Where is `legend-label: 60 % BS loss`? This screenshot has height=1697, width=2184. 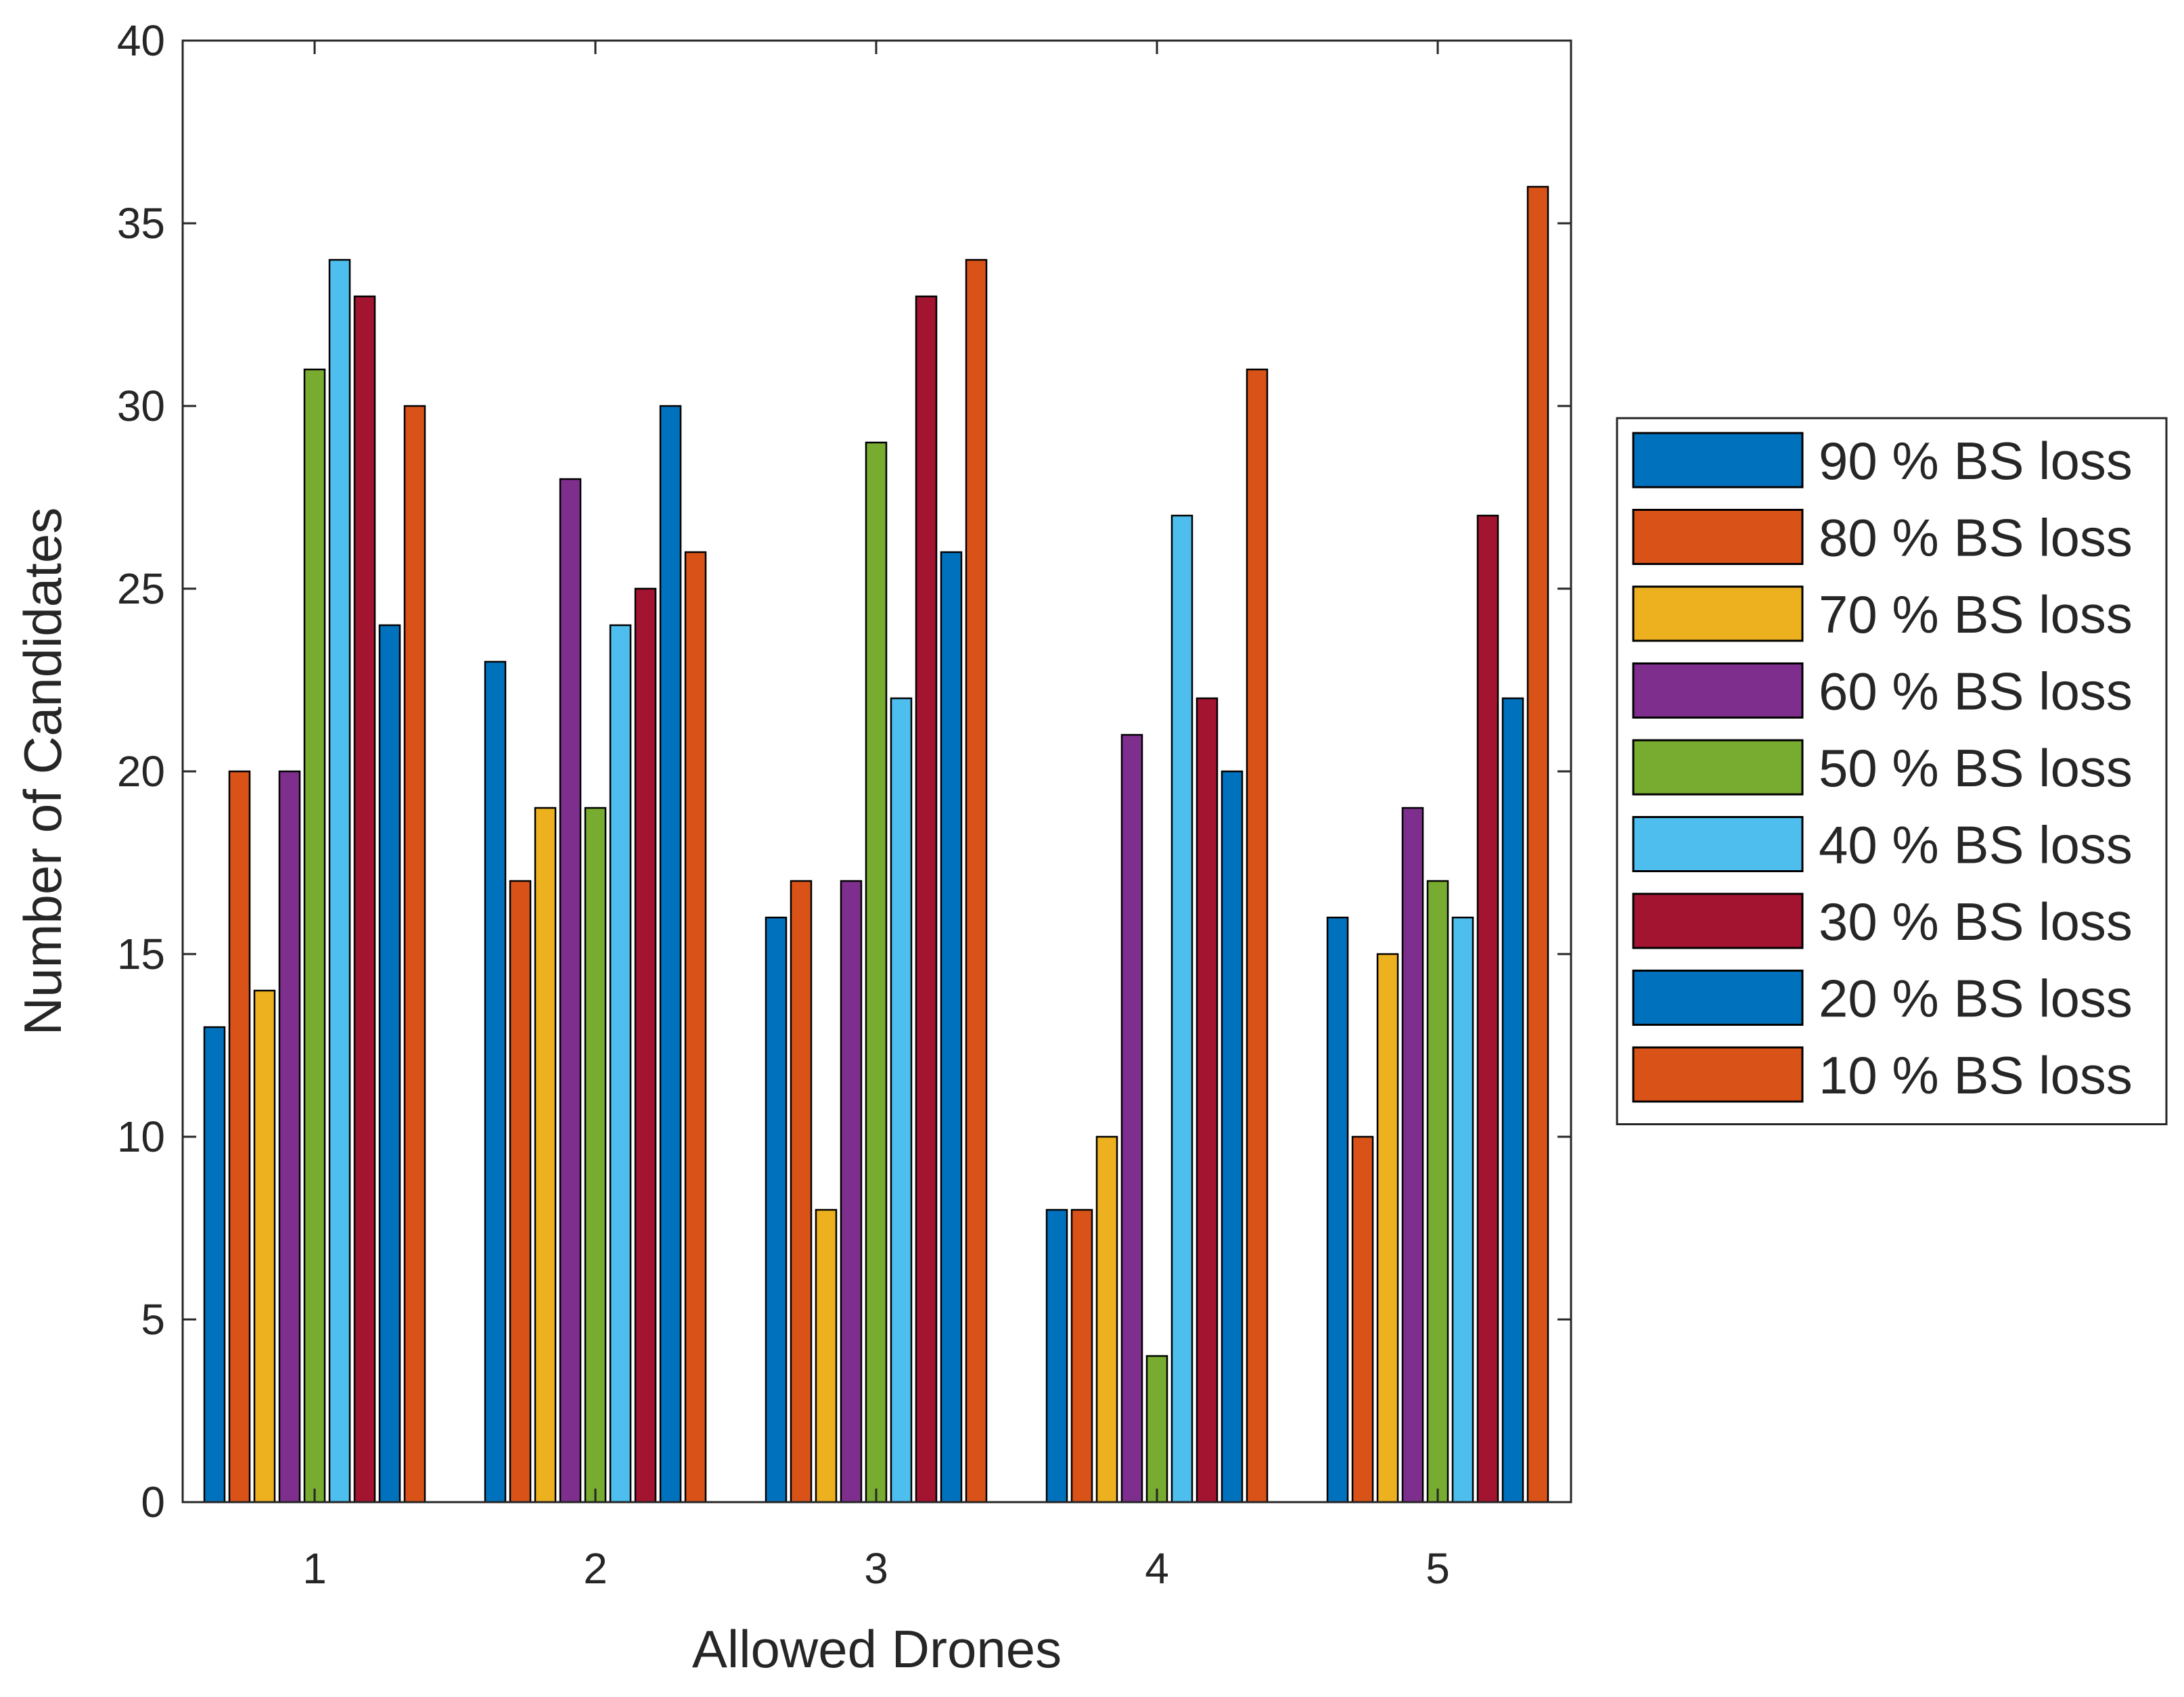
legend-label: 60 % BS loss is located at coordinates (1976, 692).